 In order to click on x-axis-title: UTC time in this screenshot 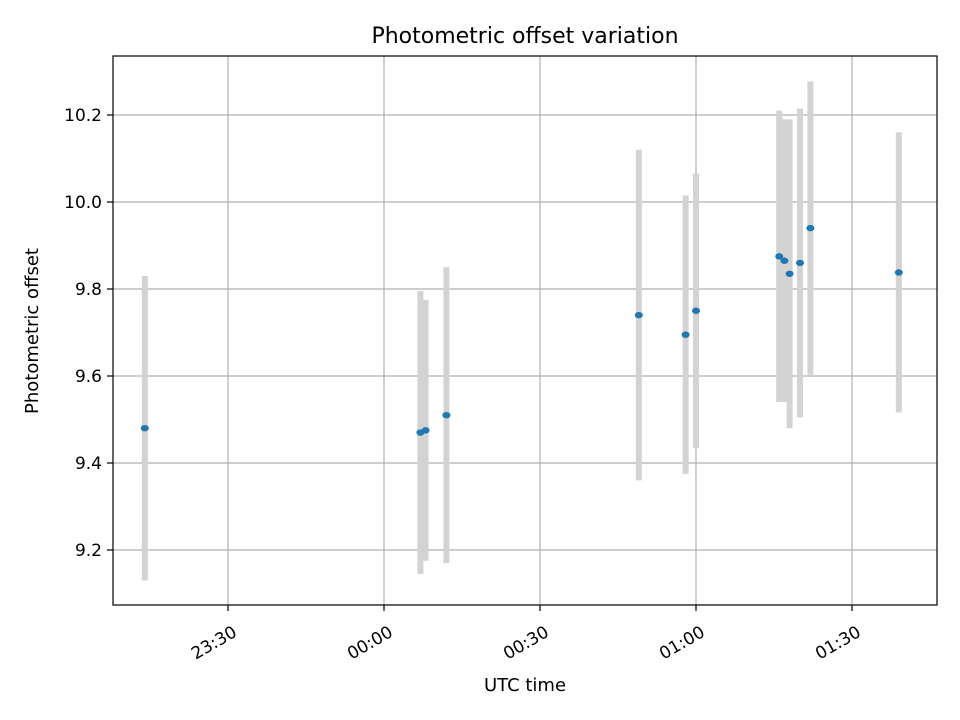, I will do `click(525, 685)`.